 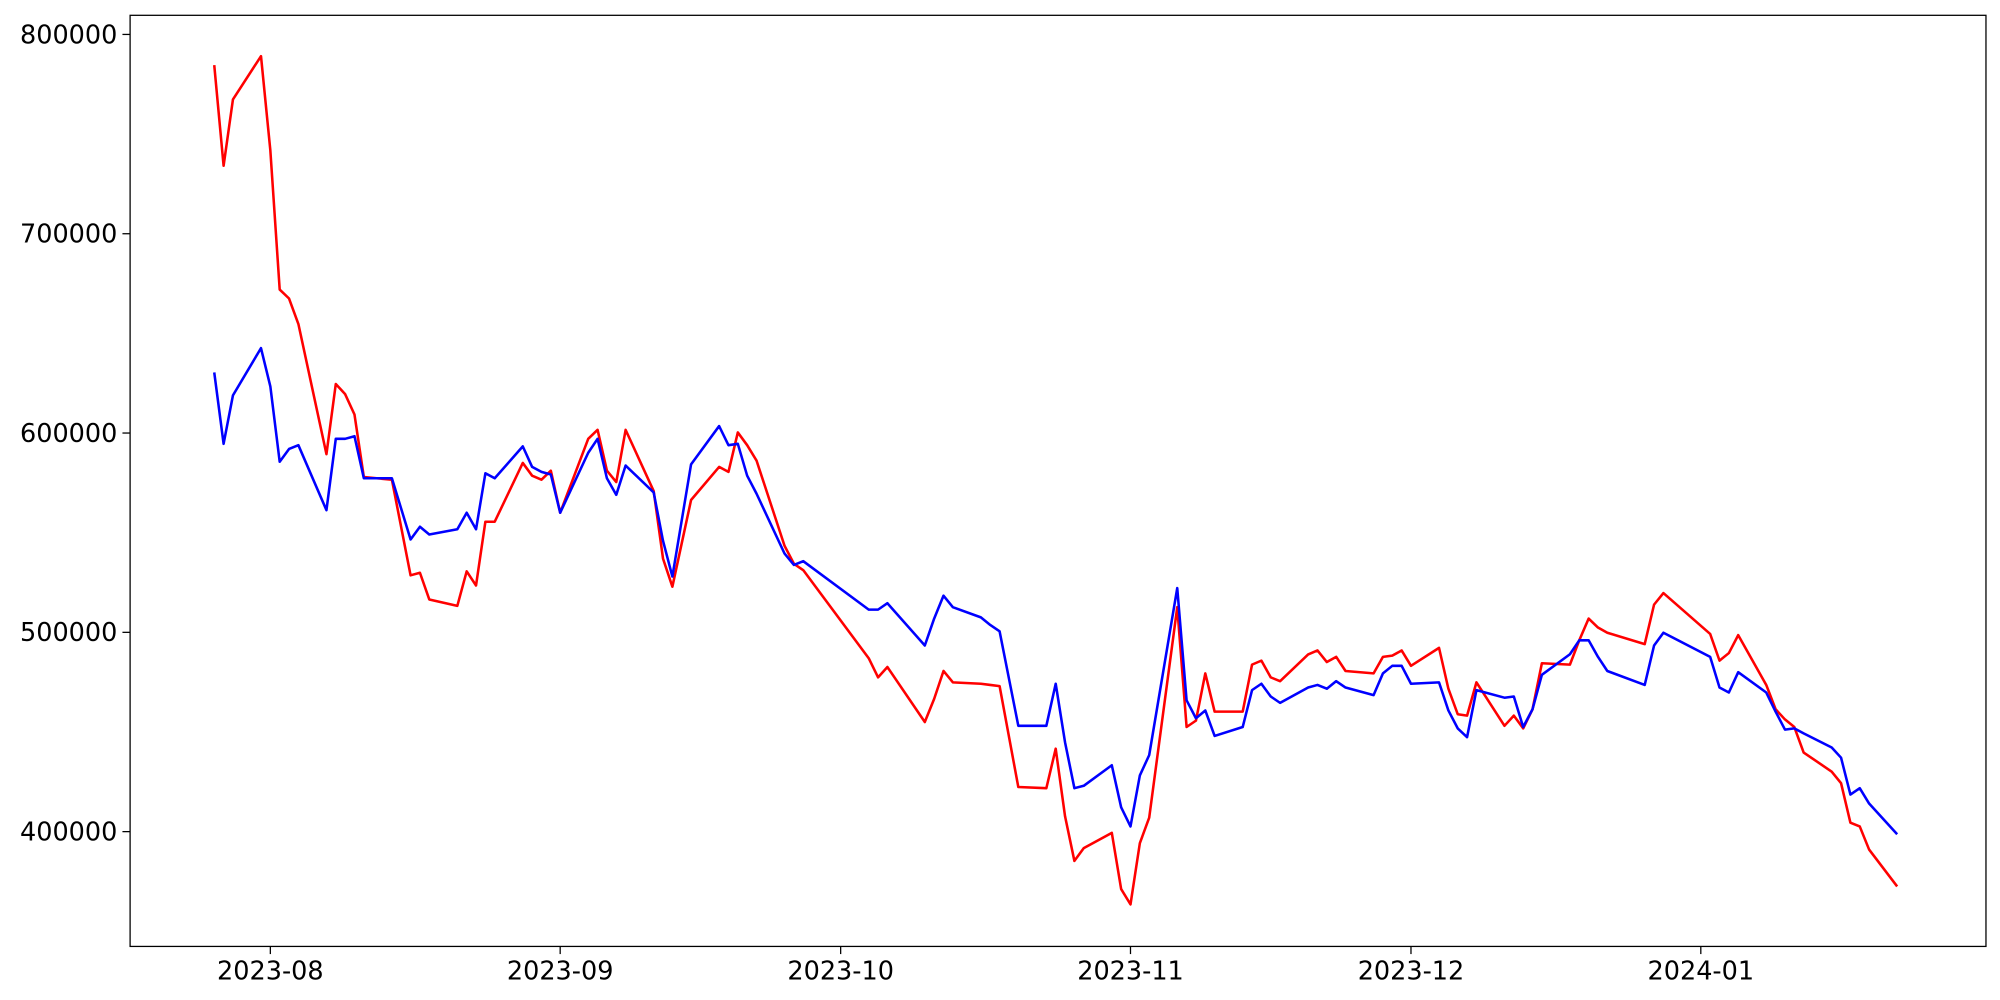 What do you see at coordinates (560, 972) in the screenshot?
I see `x-tick-label: 2023-09` at bounding box center [560, 972].